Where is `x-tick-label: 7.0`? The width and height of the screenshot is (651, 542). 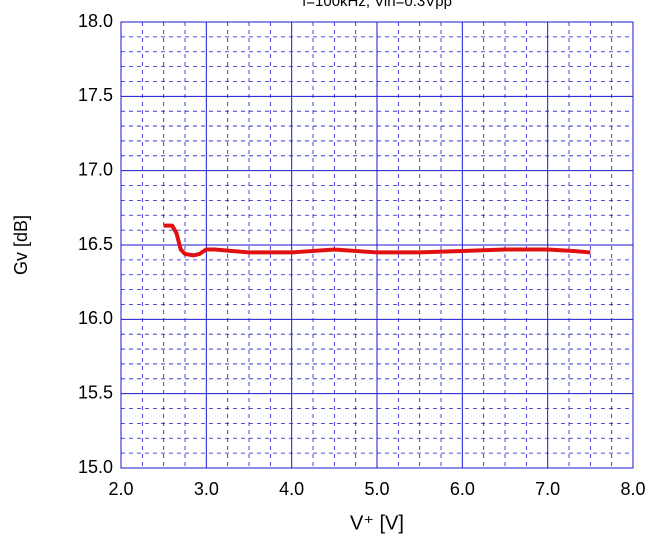
x-tick-label: 7.0 is located at coordinates (547, 489).